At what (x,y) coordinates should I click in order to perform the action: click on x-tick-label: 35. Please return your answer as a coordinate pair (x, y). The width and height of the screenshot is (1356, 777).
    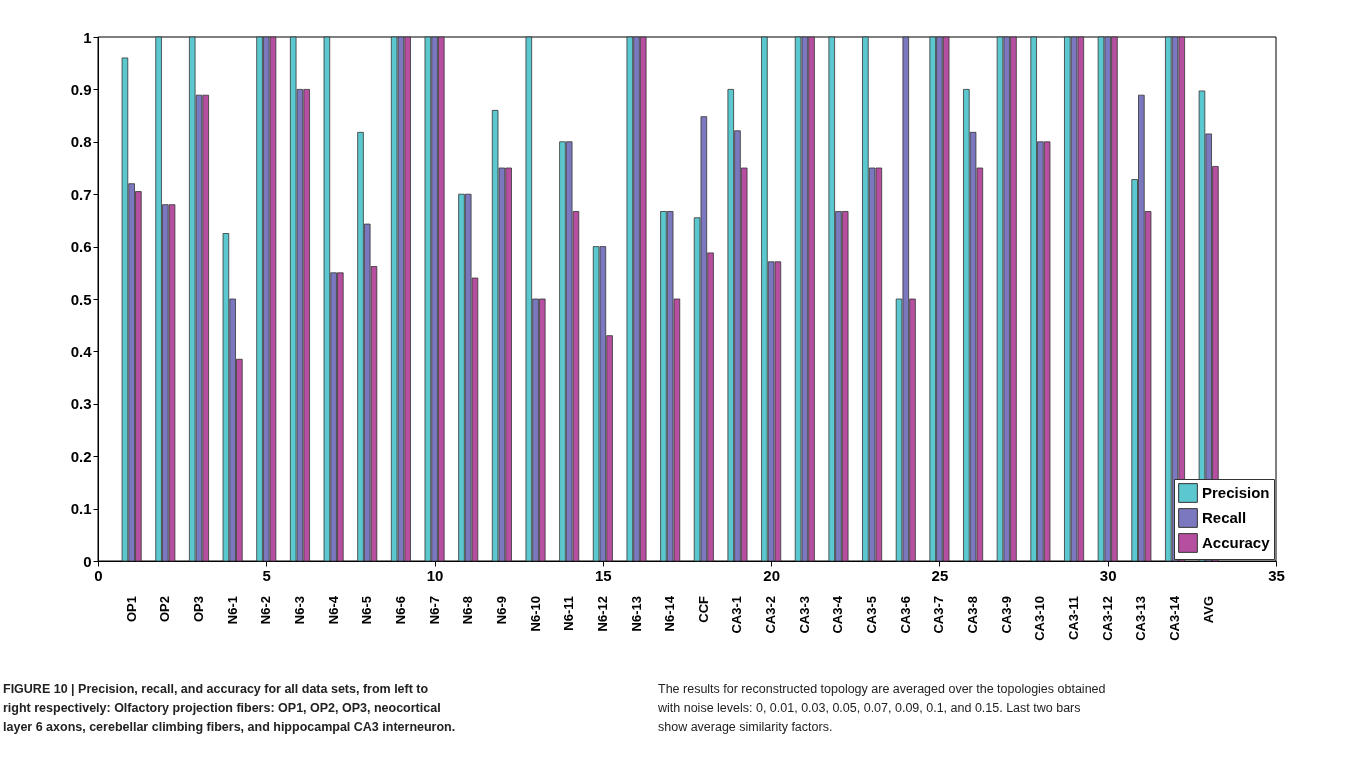
    Looking at the image, I should click on (1276, 575).